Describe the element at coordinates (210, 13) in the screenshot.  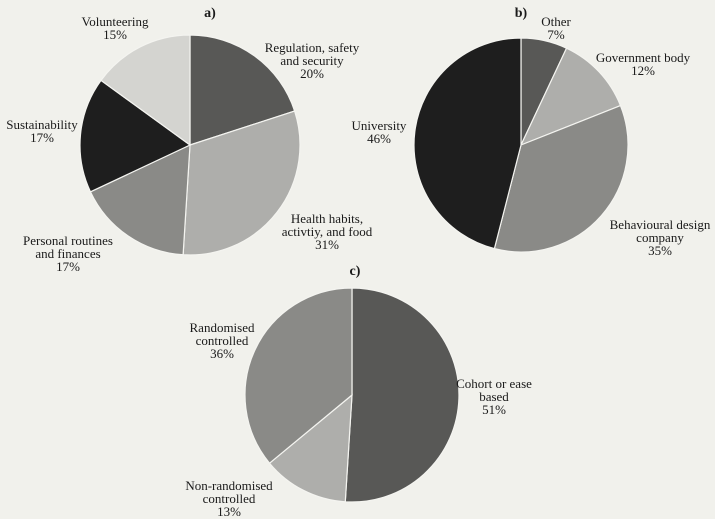
I see `panel-label-a: a)` at that location.